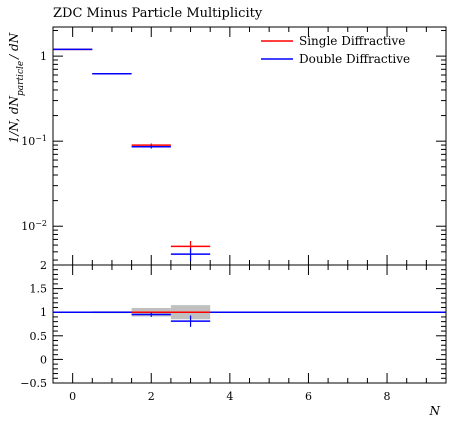 The width and height of the screenshot is (461, 422). I want to click on chart-title: ZDC Minus Particle Multiplicity, so click(158, 13).